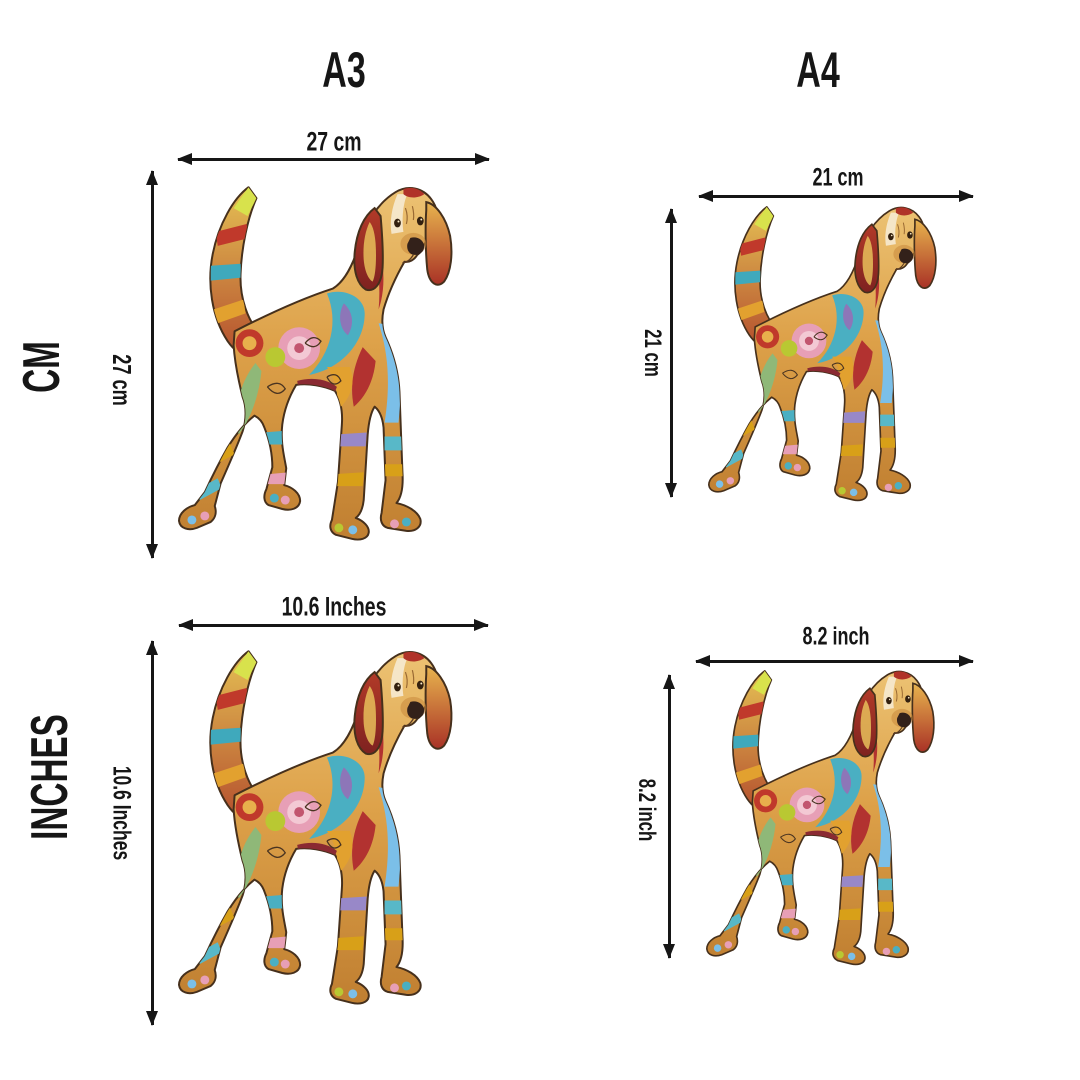 The image size is (1080, 1080). What do you see at coordinates (838, 177) in the screenshot?
I see `a4-cm-width-label: 21 cm` at bounding box center [838, 177].